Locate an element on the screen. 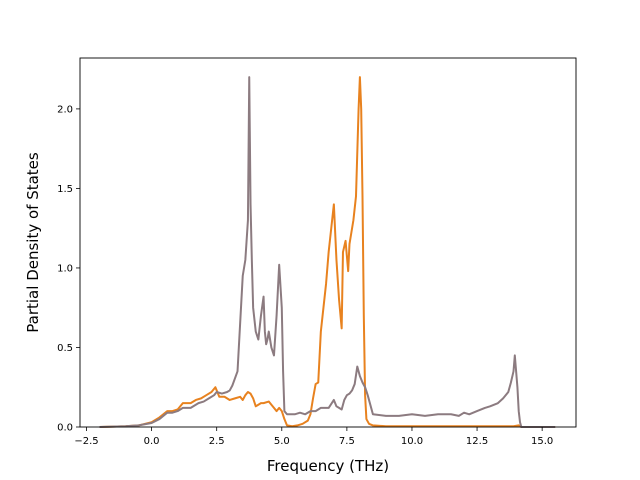 This screenshot has width=640, height=480. y-tick-label: 0.0 is located at coordinates (65, 428).